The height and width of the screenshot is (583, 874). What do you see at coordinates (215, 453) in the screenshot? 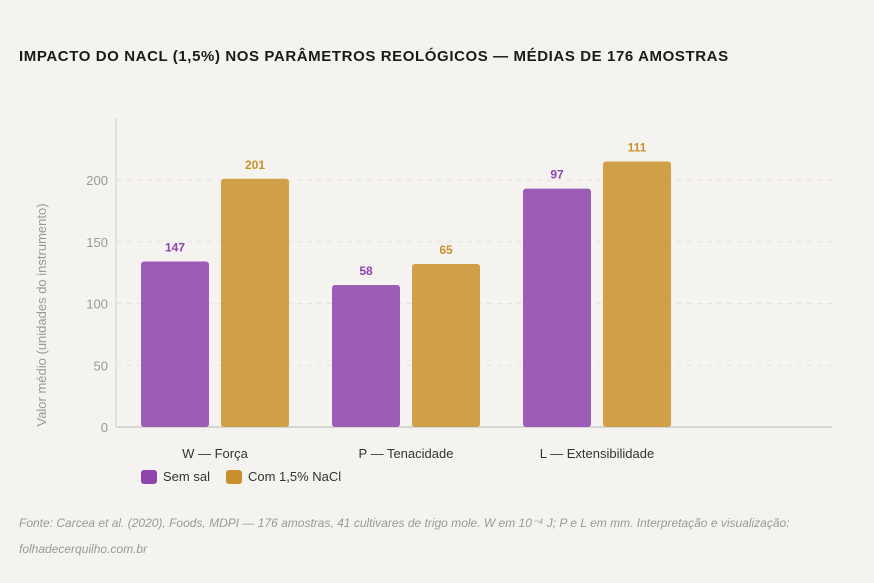
I see `category-label: W — Força` at bounding box center [215, 453].